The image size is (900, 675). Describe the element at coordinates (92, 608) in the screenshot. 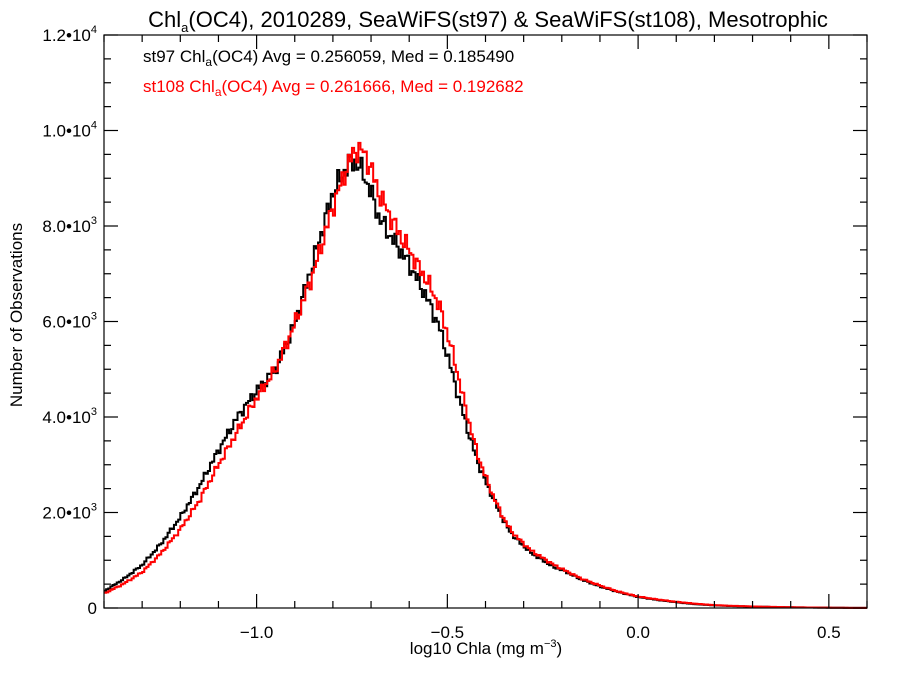

I see `y-tick-label: 0` at that location.